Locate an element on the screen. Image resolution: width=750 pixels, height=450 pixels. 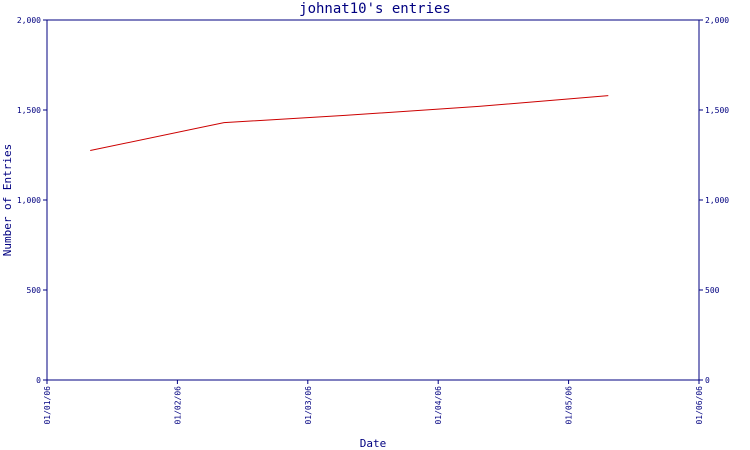
y-axis-title: Number of Entries is located at coordinates (7, 200).